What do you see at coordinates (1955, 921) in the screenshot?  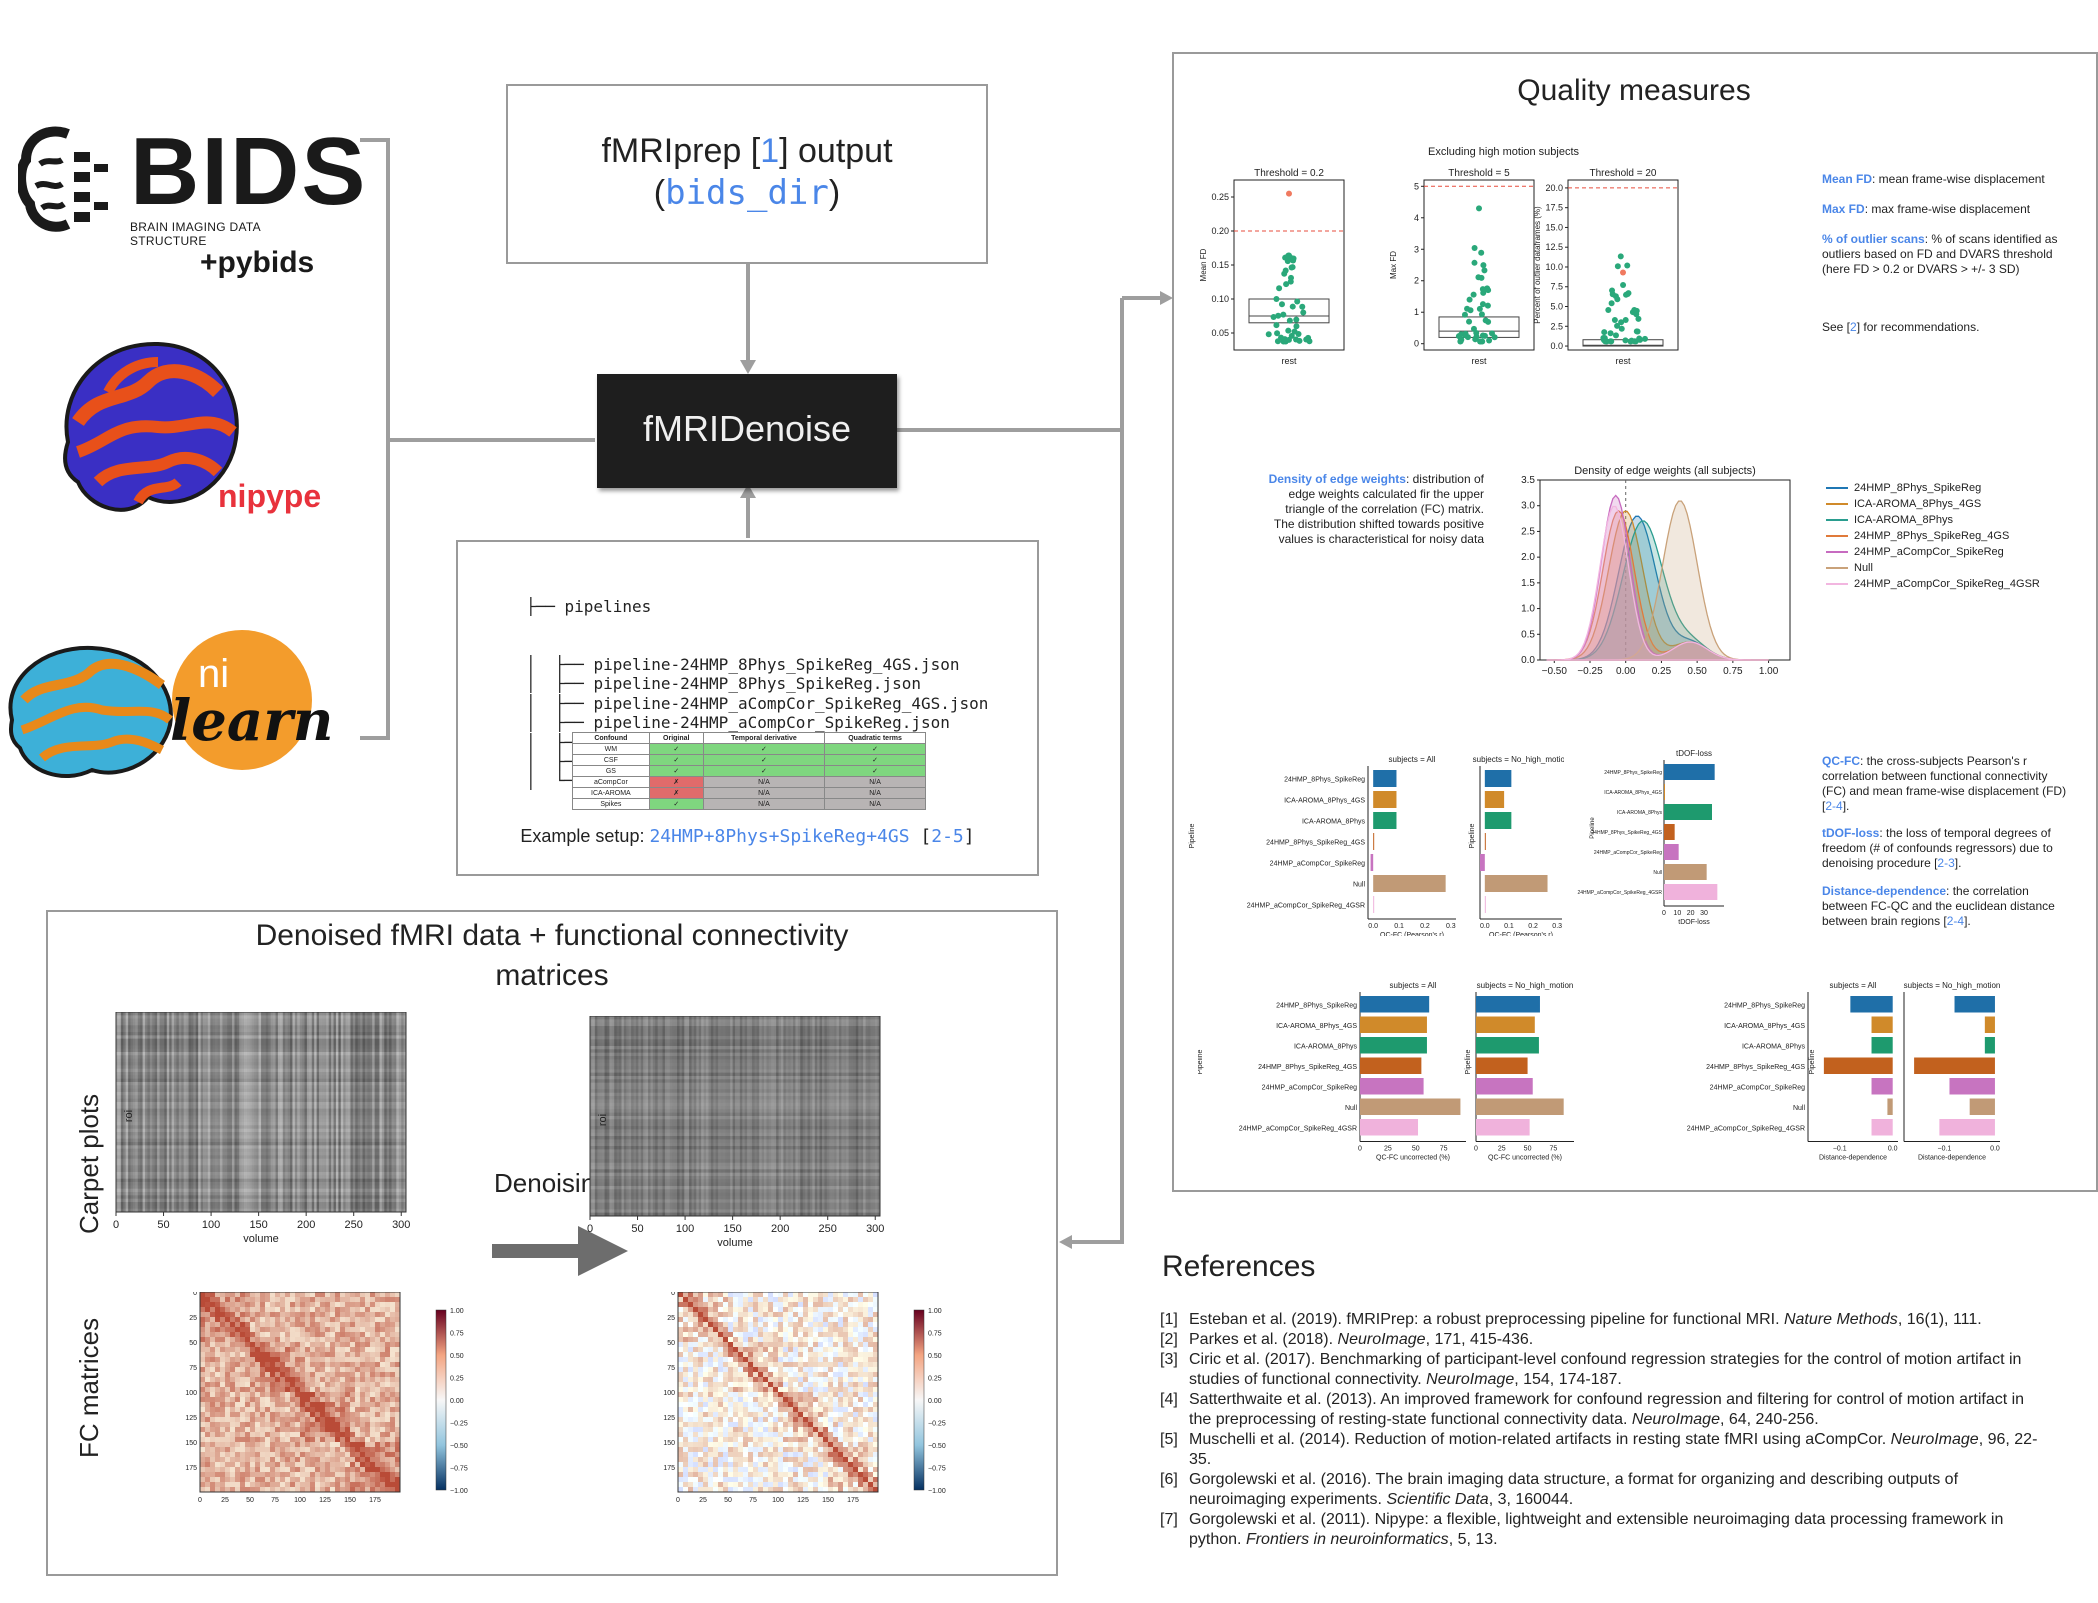 I see `ref-link-dist: 2-4` at bounding box center [1955, 921].